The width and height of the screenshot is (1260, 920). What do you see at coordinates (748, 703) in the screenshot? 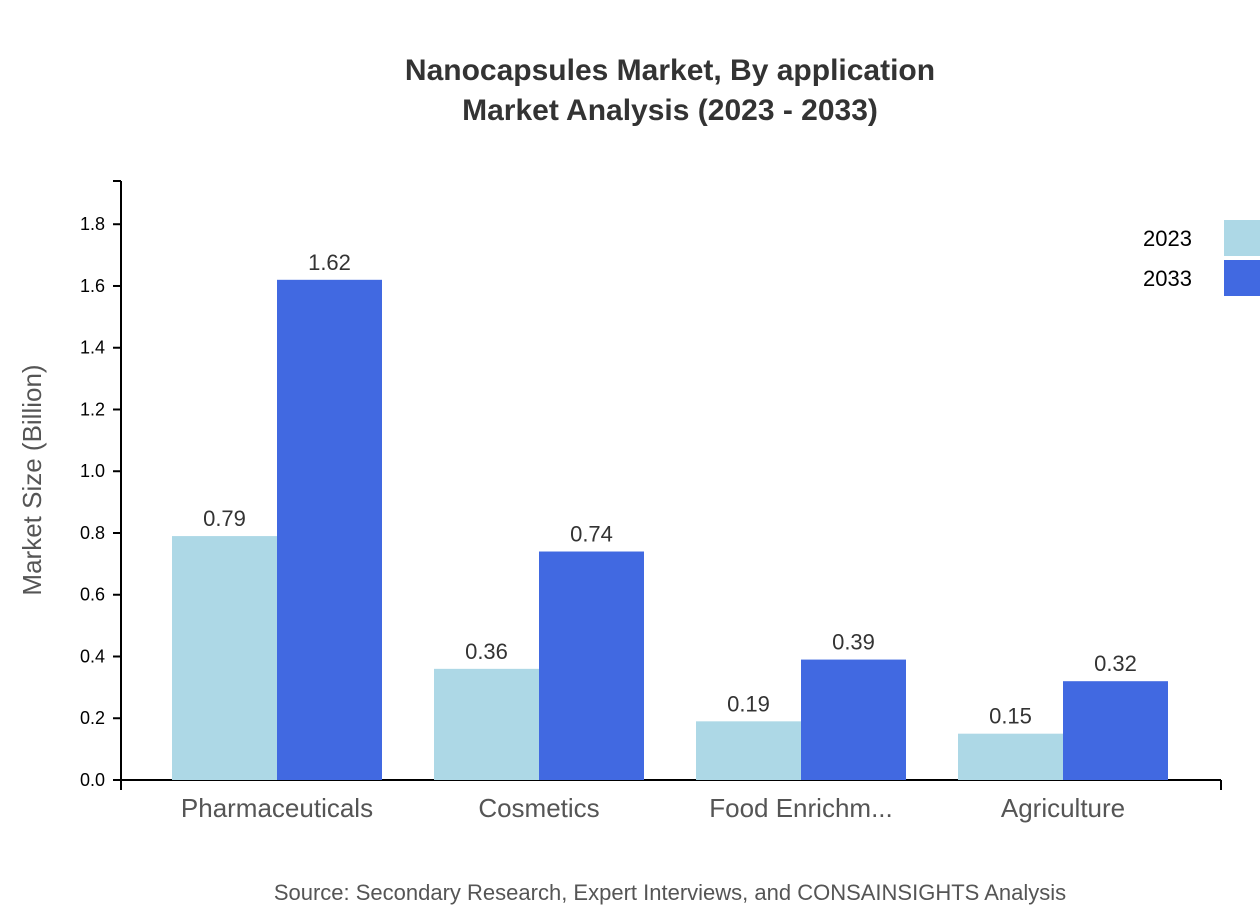
I see `data-label: 0.19` at bounding box center [748, 703].